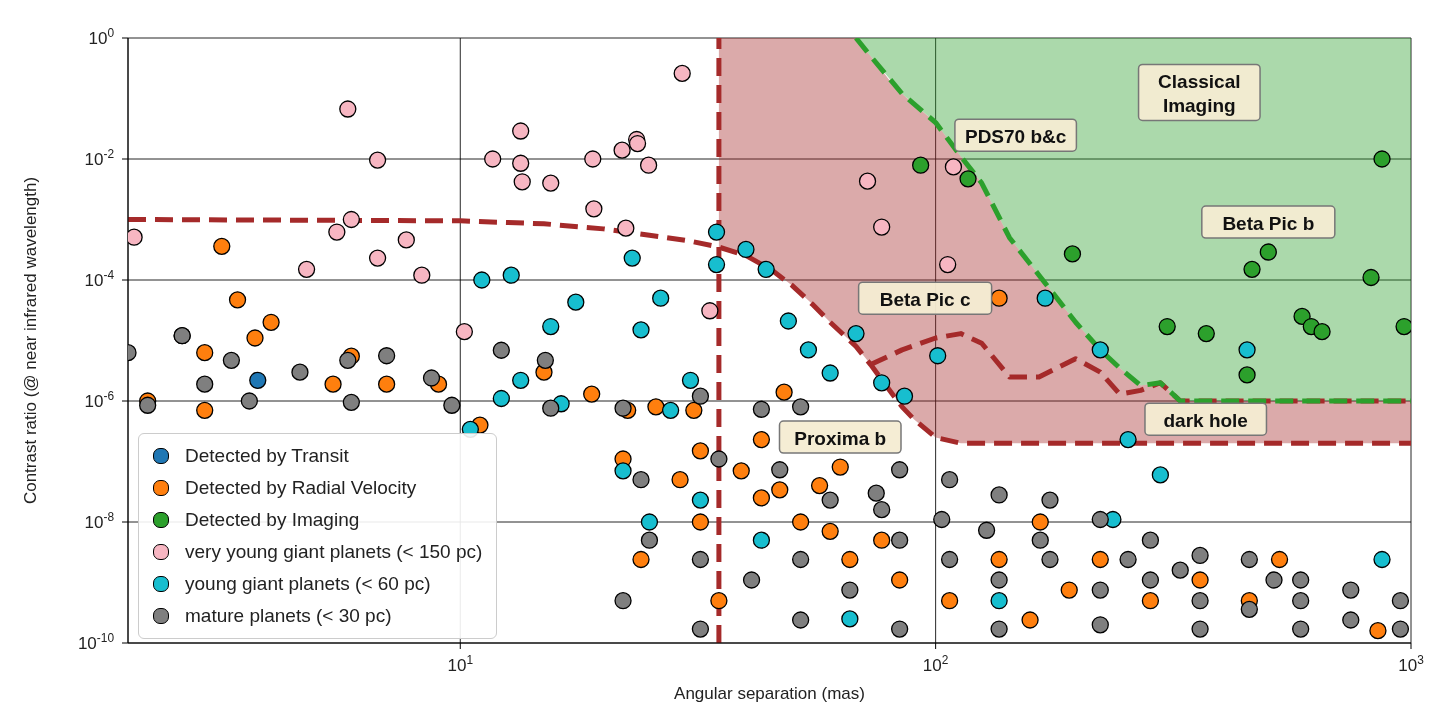  I want to click on x-tick-label: 10$^{2}$, so click(935, 664).